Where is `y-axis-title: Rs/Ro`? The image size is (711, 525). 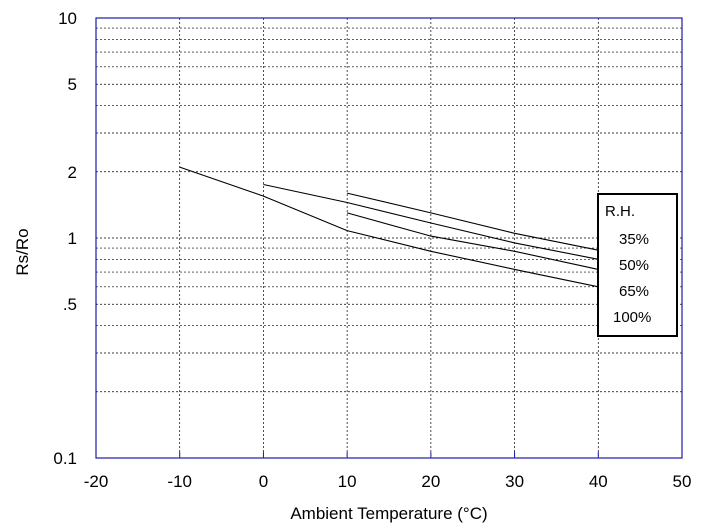
y-axis-title: Rs/Ro is located at coordinates (22, 251).